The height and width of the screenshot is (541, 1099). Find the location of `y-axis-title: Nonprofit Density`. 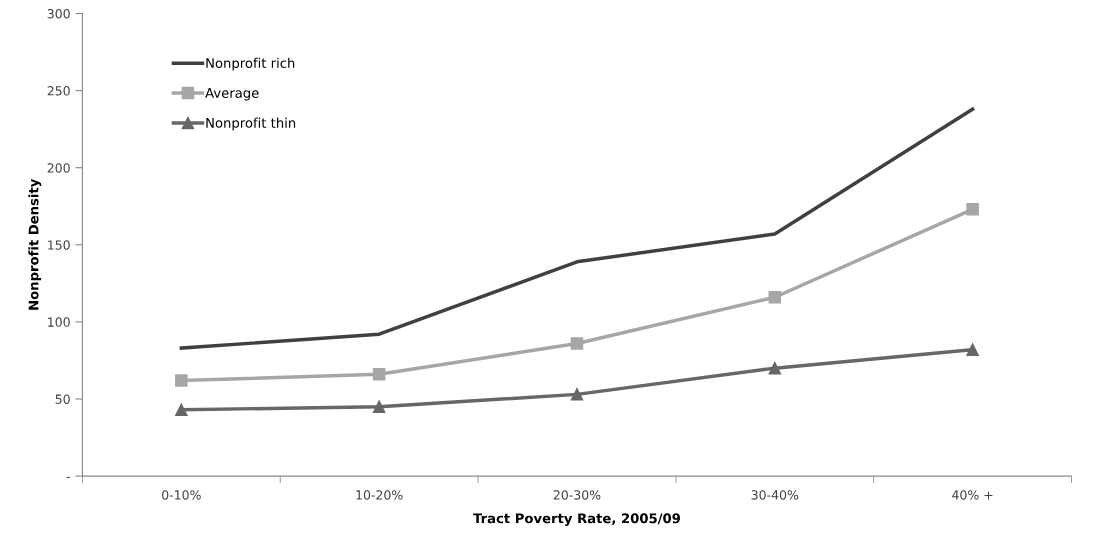

y-axis-title: Nonprofit Density is located at coordinates (35, 244).